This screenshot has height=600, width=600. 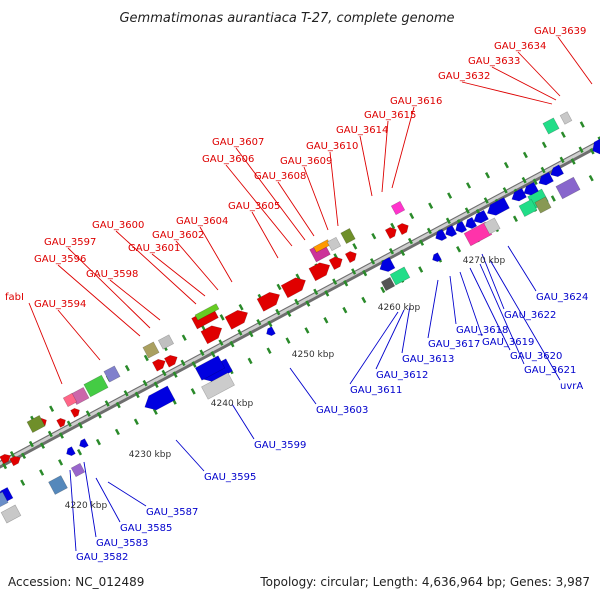 I want to click on gene-label: GAU_3582, so click(x=102, y=557).